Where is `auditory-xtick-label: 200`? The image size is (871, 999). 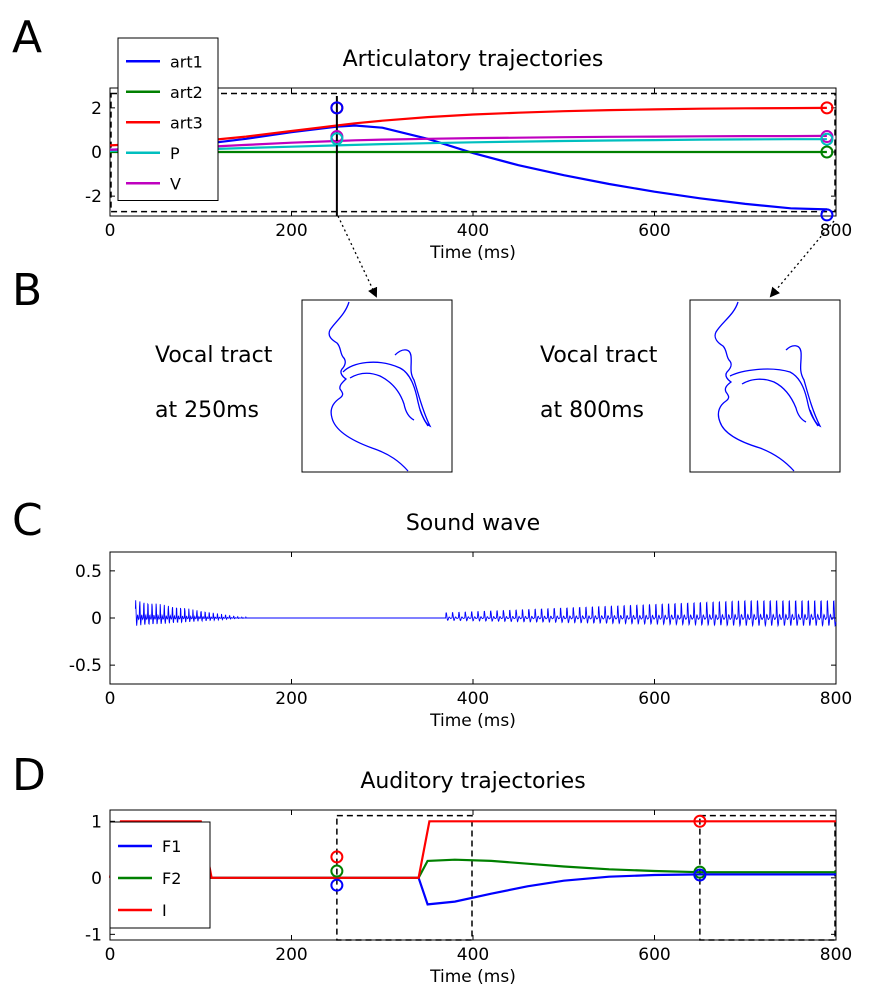
auditory-xtick-label: 200 is located at coordinates (291, 955).